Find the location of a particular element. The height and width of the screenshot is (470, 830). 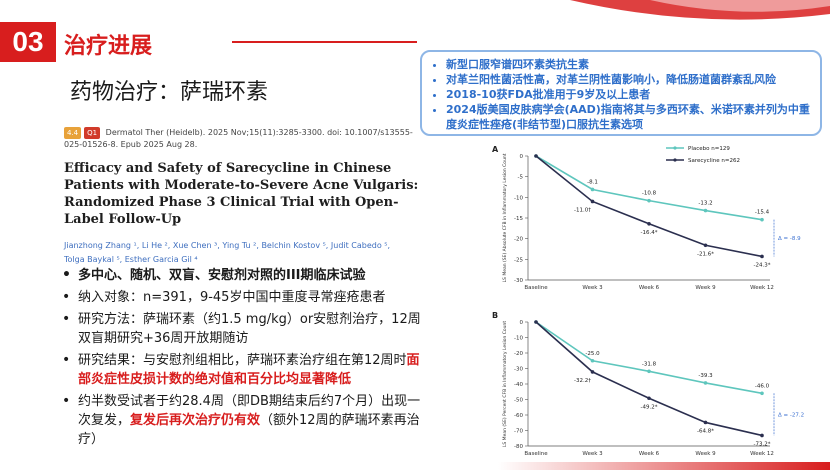

data-label: -16.4* is located at coordinates (649, 233).